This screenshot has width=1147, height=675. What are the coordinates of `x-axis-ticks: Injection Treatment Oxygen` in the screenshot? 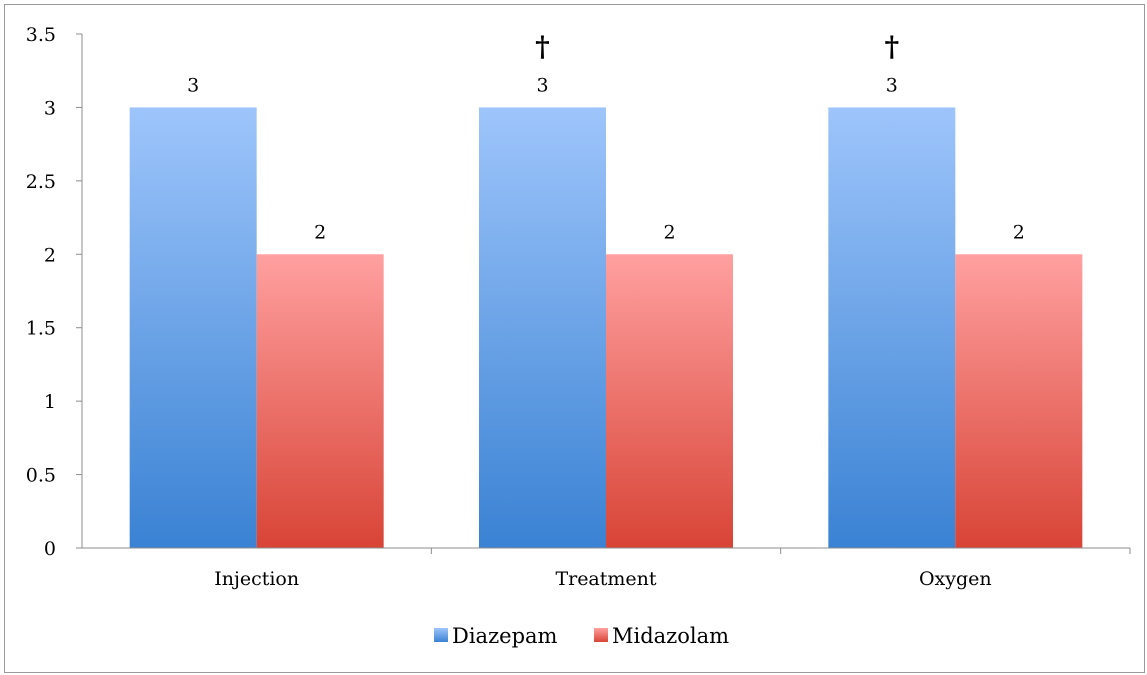 It's located at (672, 569).